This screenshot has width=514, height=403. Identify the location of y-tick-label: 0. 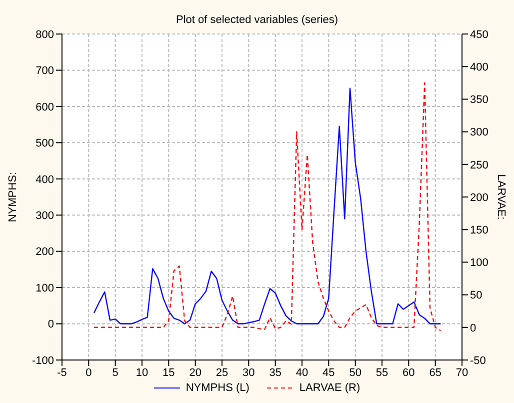
(51, 324).